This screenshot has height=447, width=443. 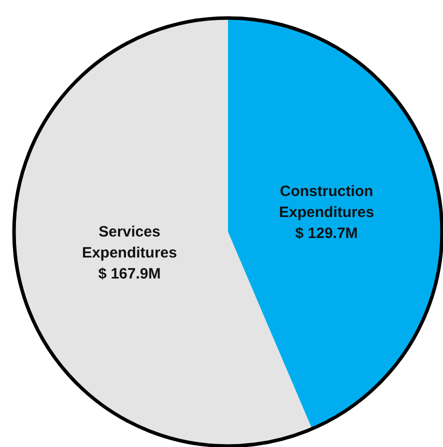 What do you see at coordinates (326, 202) in the screenshot?
I see `slice-label: Construction Expenditures` at bounding box center [326, 202].